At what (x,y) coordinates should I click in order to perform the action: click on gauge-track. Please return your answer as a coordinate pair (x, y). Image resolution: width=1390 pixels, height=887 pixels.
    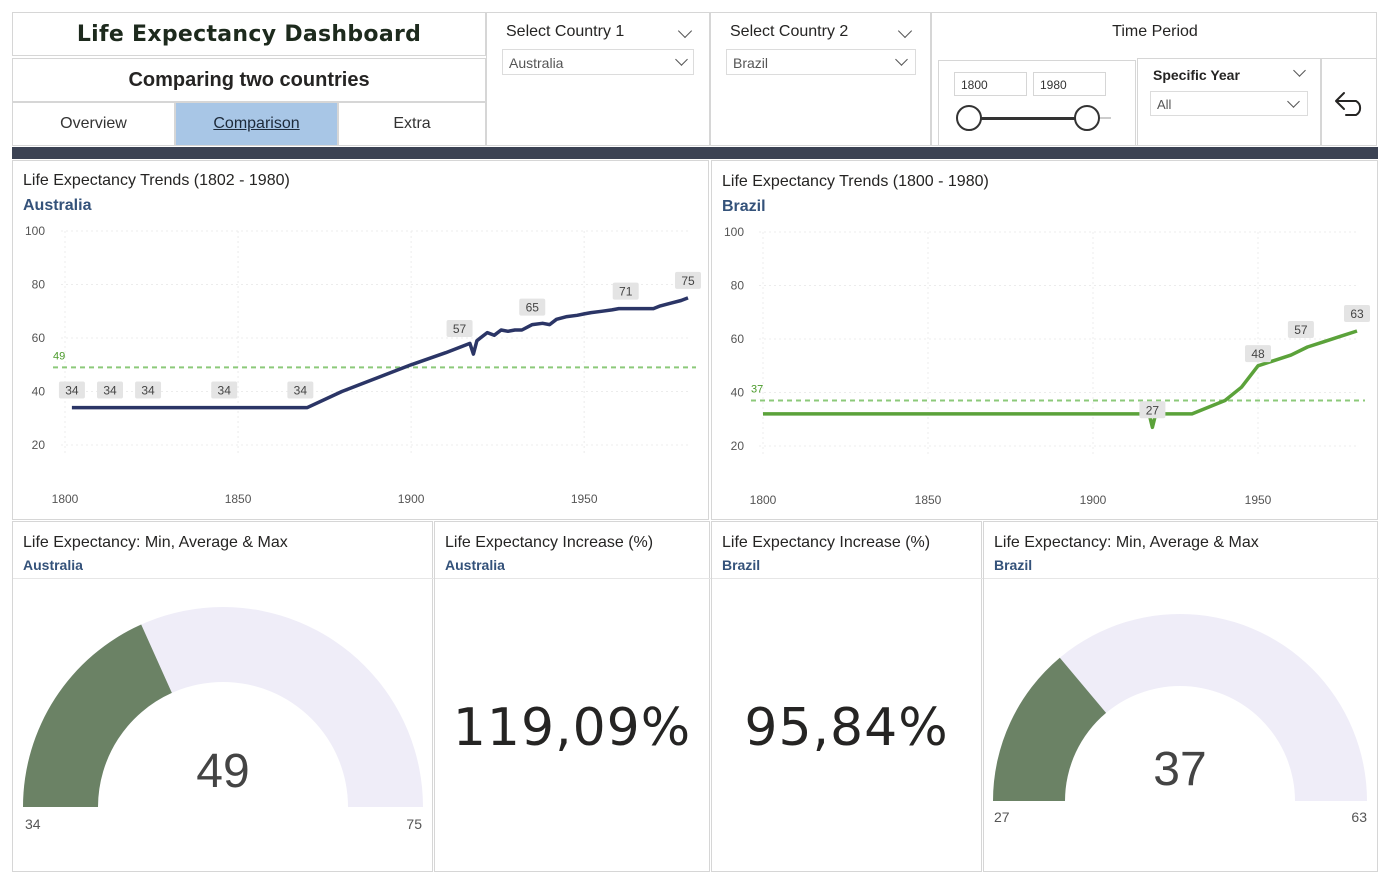
    Looking at the image, I should click on (1180, 707).